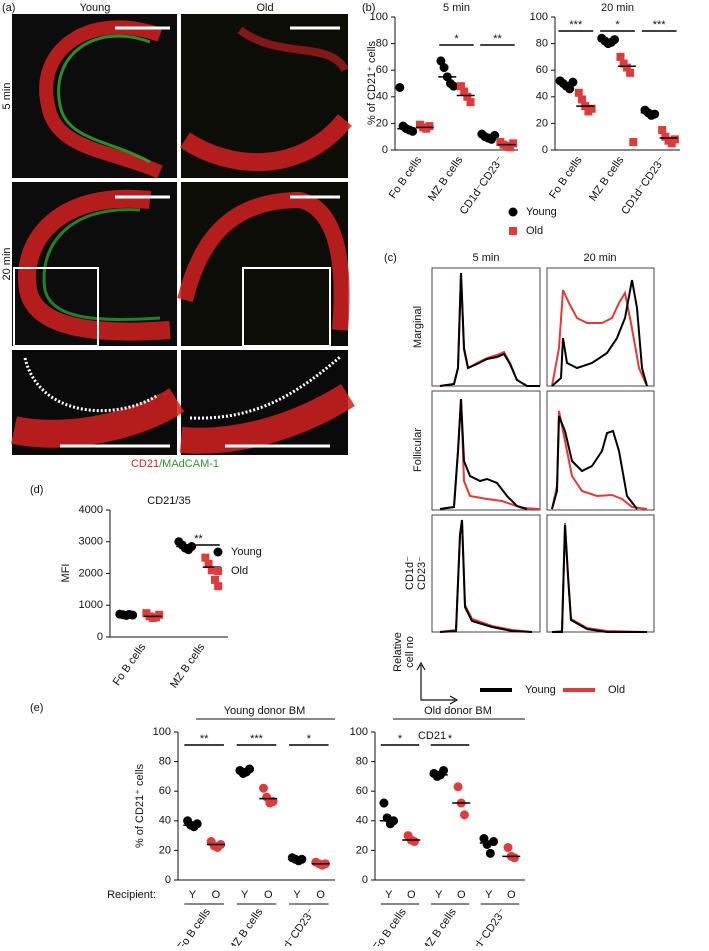 The width and height of the screenshot is (709, 951). I want to click on row-label: CD23⁻, so click(422, 573).